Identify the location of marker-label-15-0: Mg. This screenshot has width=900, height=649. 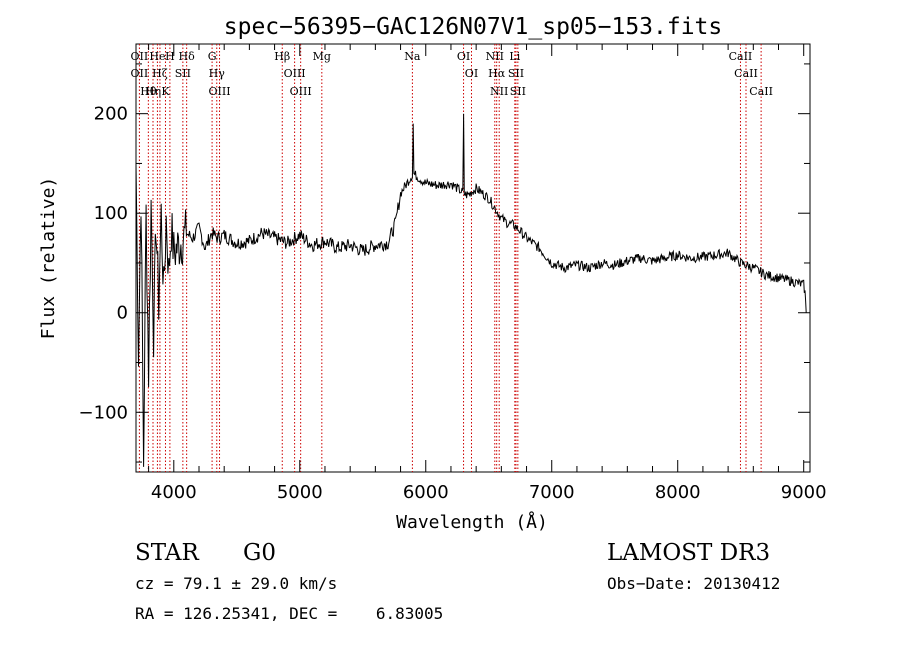
(322, 56).